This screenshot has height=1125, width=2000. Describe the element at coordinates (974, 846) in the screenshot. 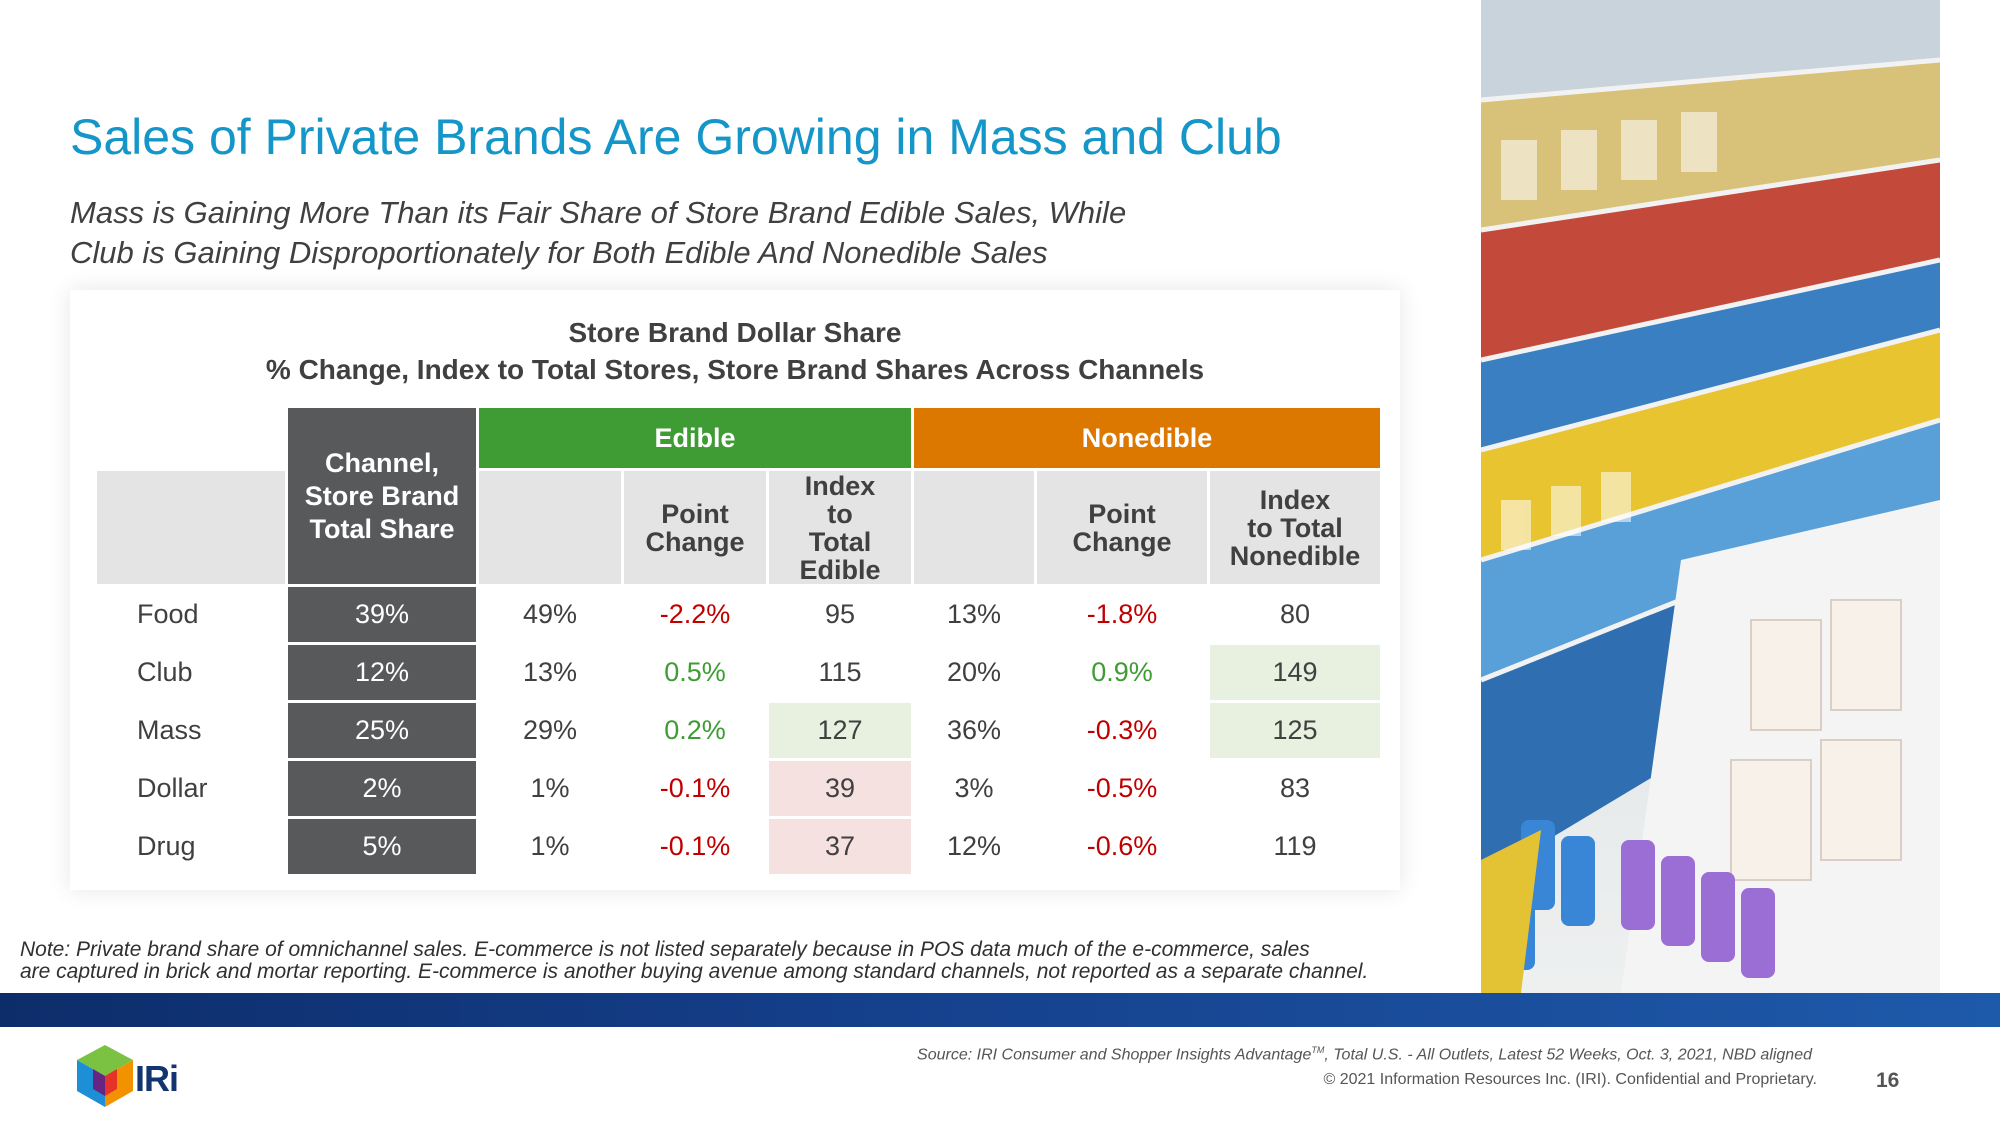

I see `nonedible-share-cell: 12%` at that location.